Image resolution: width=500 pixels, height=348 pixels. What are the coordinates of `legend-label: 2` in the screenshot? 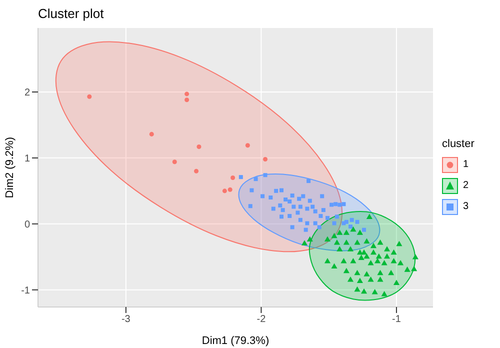 It's located at (466, 185).